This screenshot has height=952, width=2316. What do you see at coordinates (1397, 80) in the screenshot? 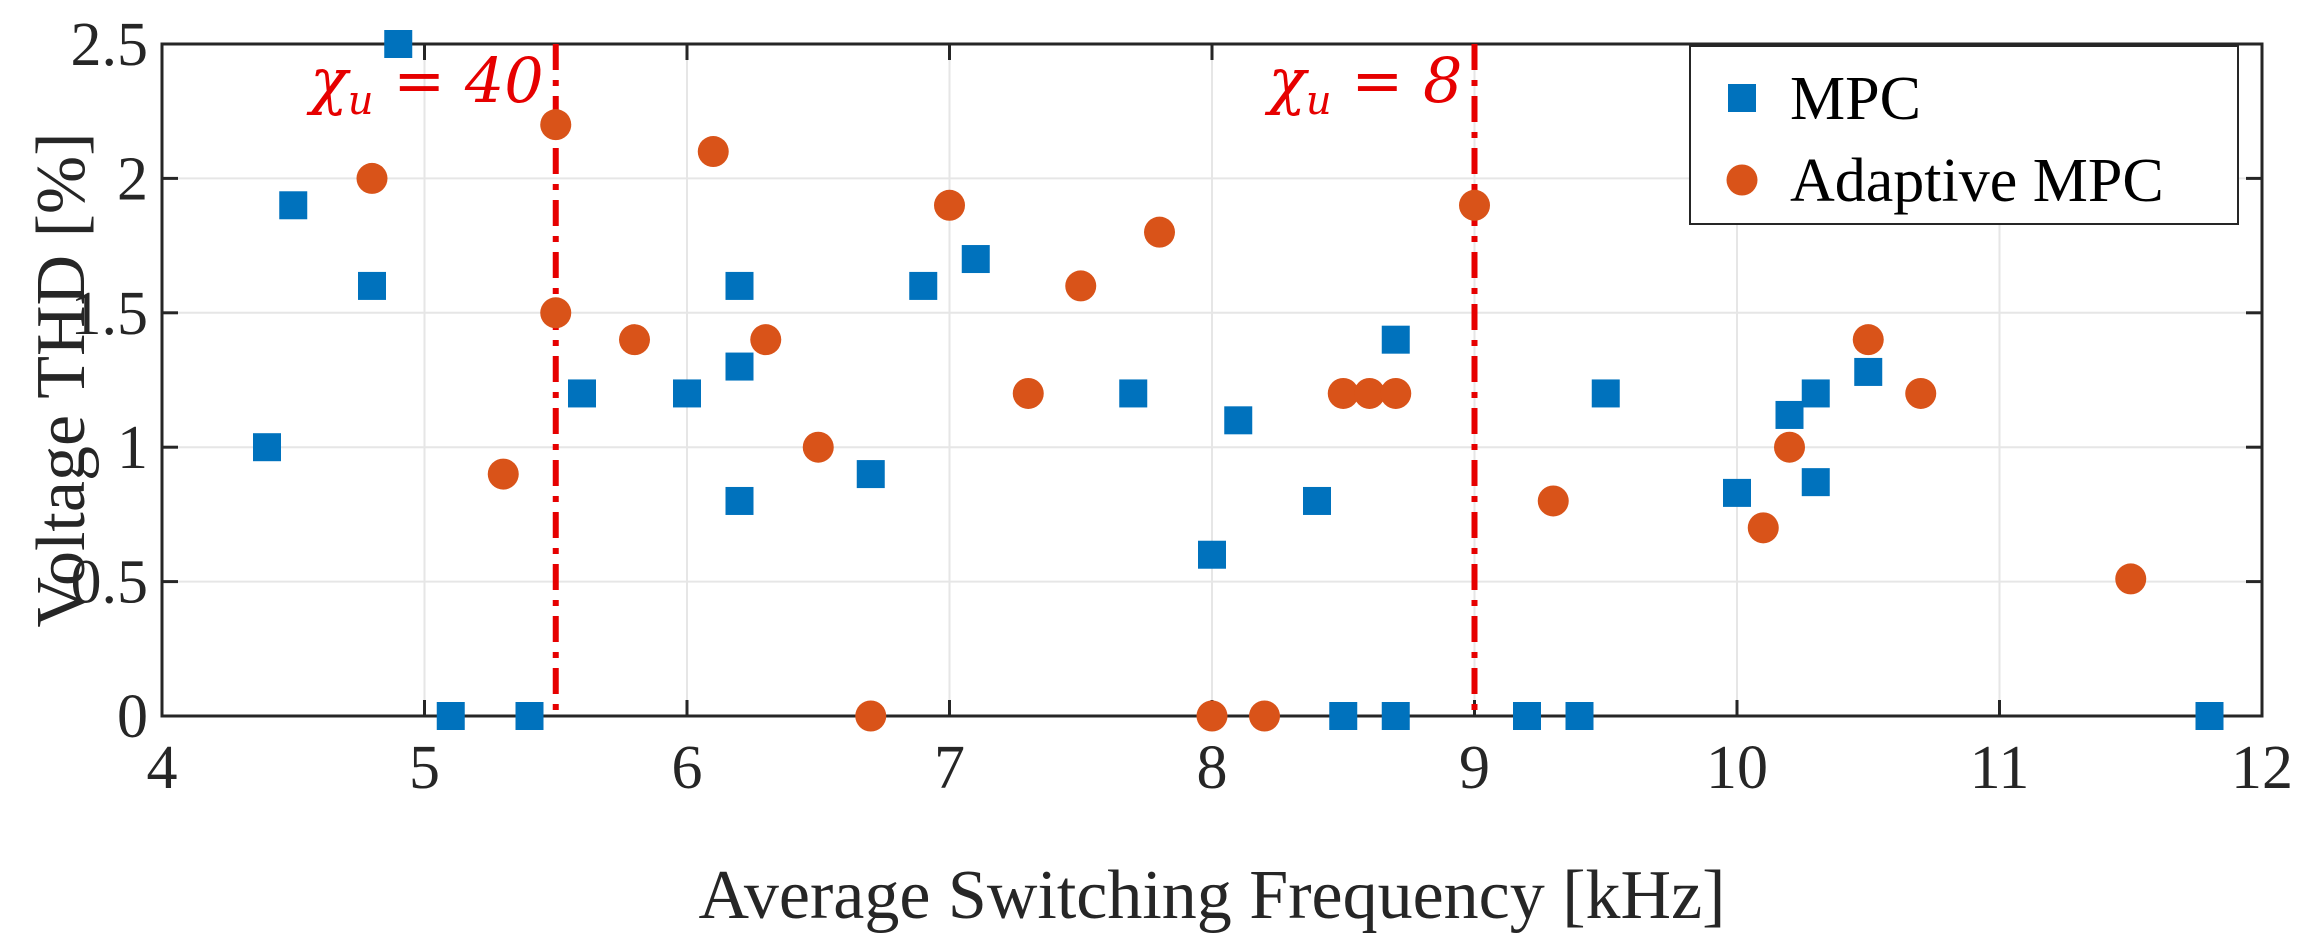
I see `annotation-value: = 8` at bounding box center [1397, 80].